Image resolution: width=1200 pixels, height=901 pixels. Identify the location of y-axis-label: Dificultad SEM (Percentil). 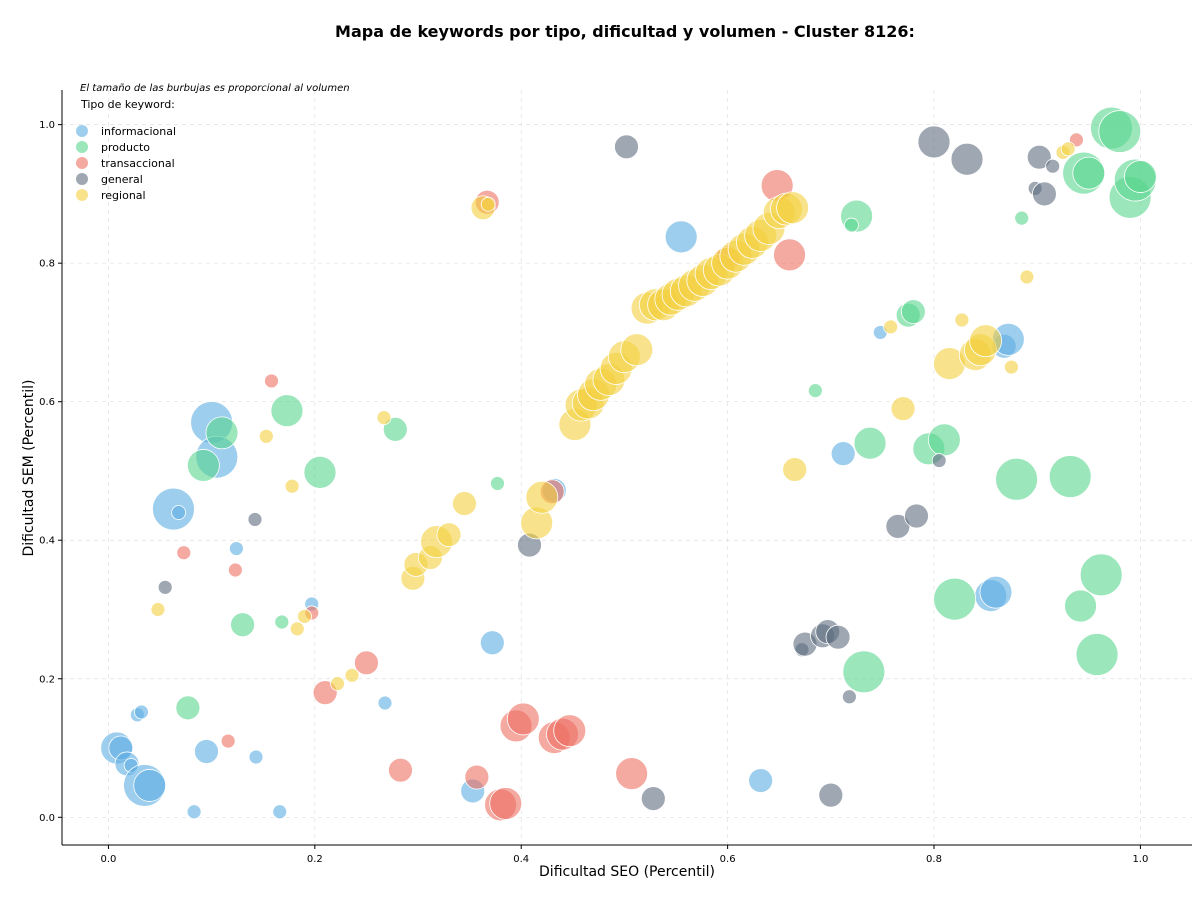
(29, 468).